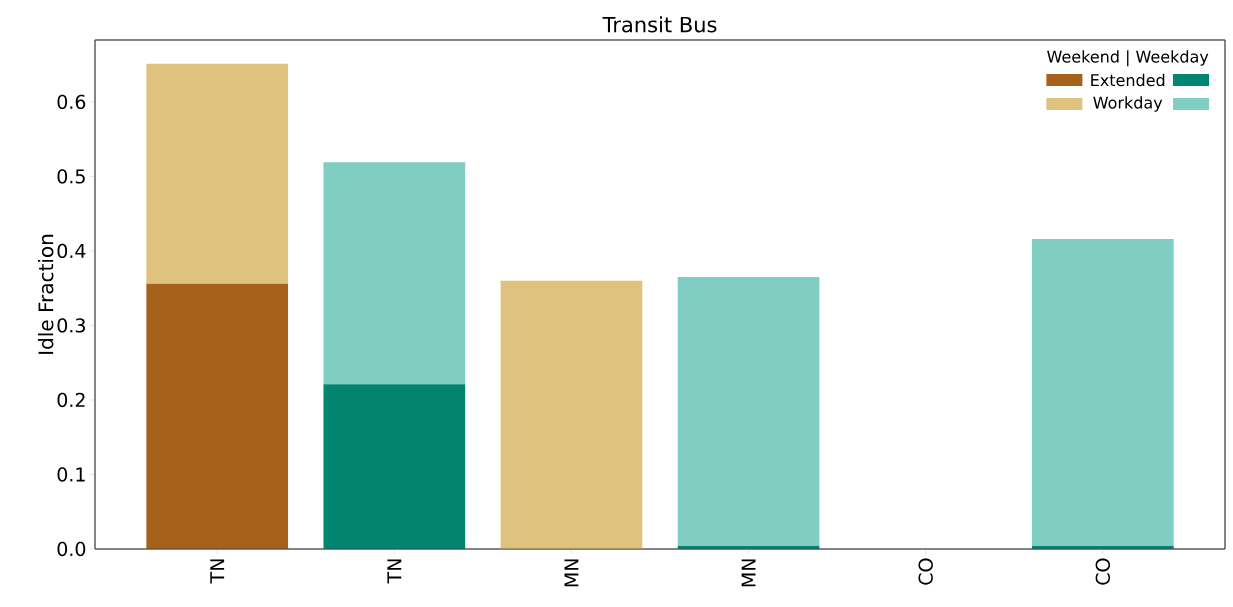 This screenshot has height=607, width=1233. Describe the element at coordinates (1128, 58) in the screenshot. I see `legend-title: Weekend | Weekday` at that location.